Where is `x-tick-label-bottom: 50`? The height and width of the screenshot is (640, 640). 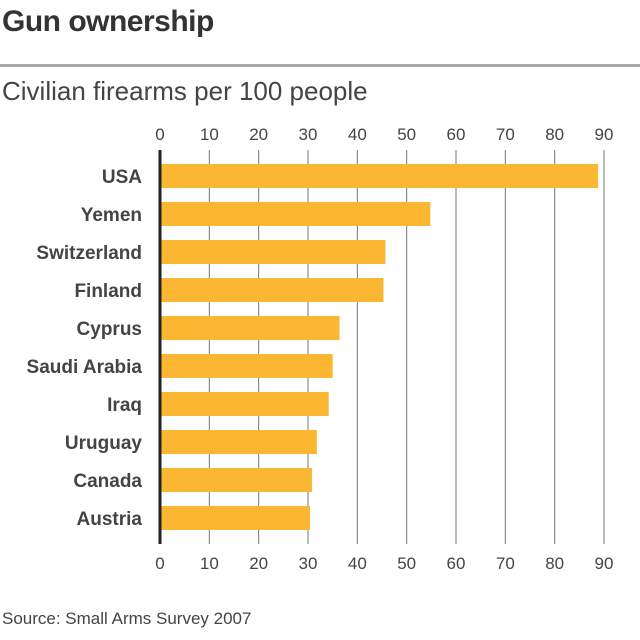 x-tick-label-bottom: 50 is located at coordinates (406, 563).